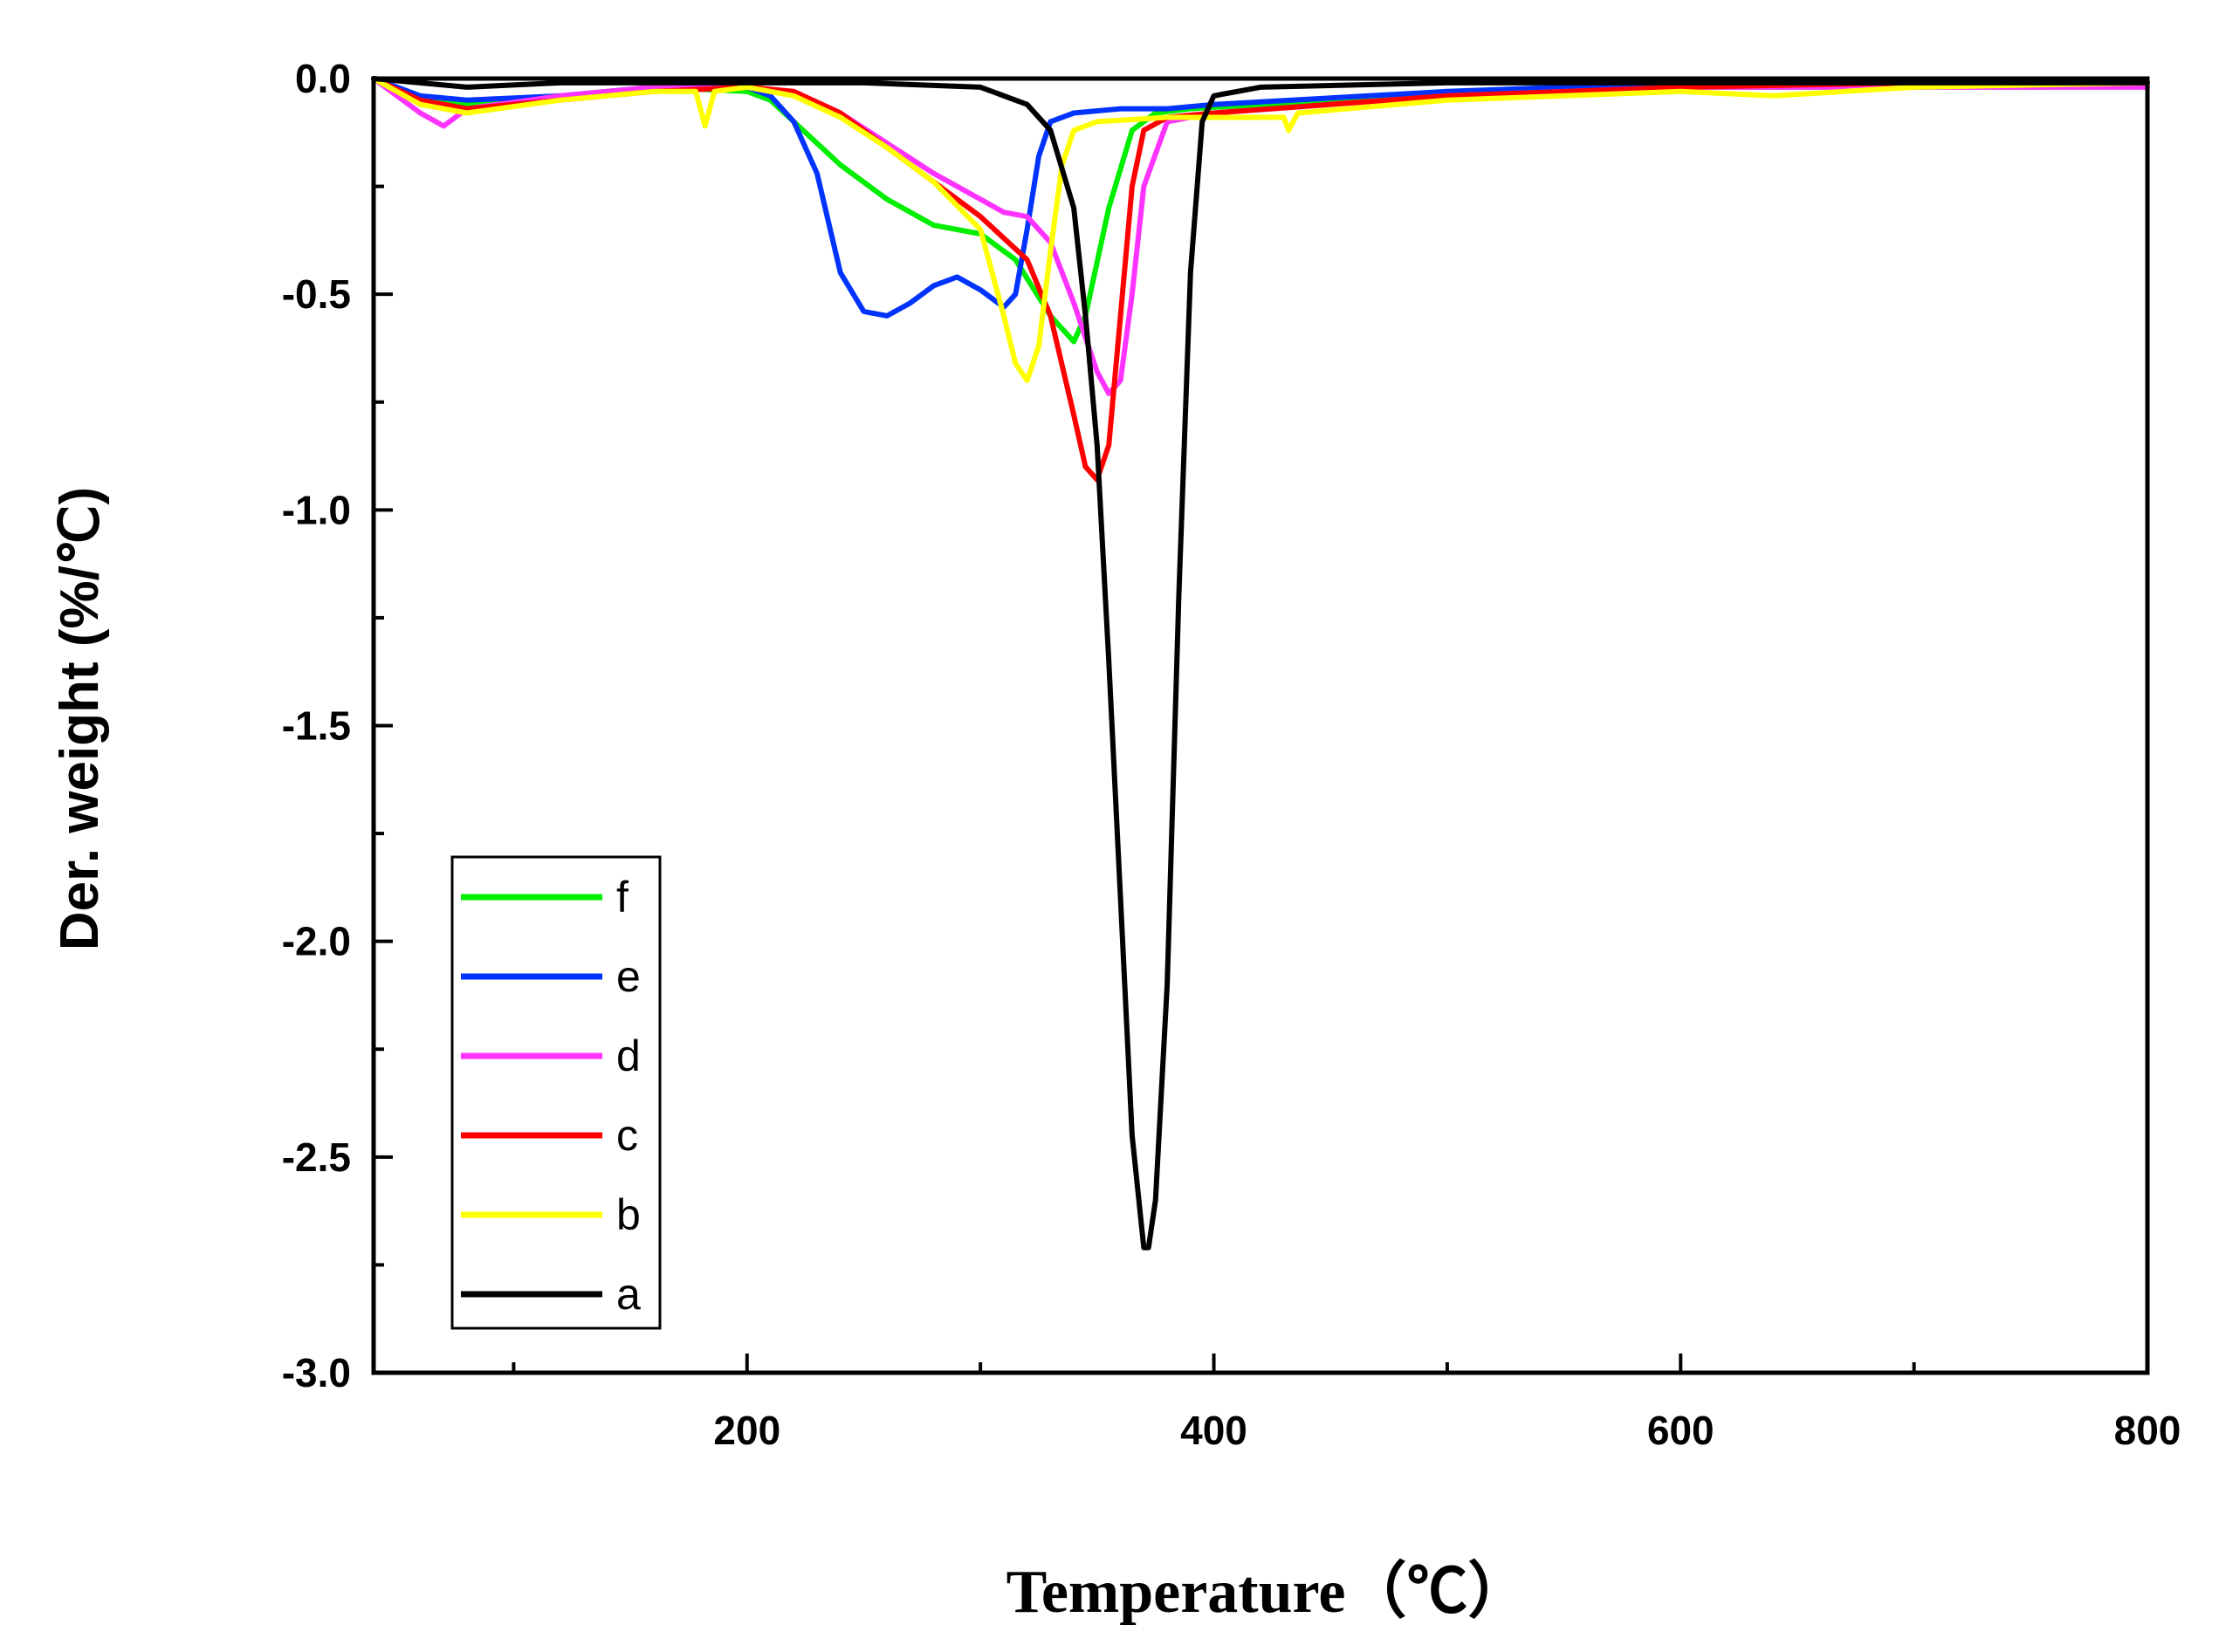  Describe the element at coordinates (1260, 230) in the screenshot. I see `series-line-b` at that location.